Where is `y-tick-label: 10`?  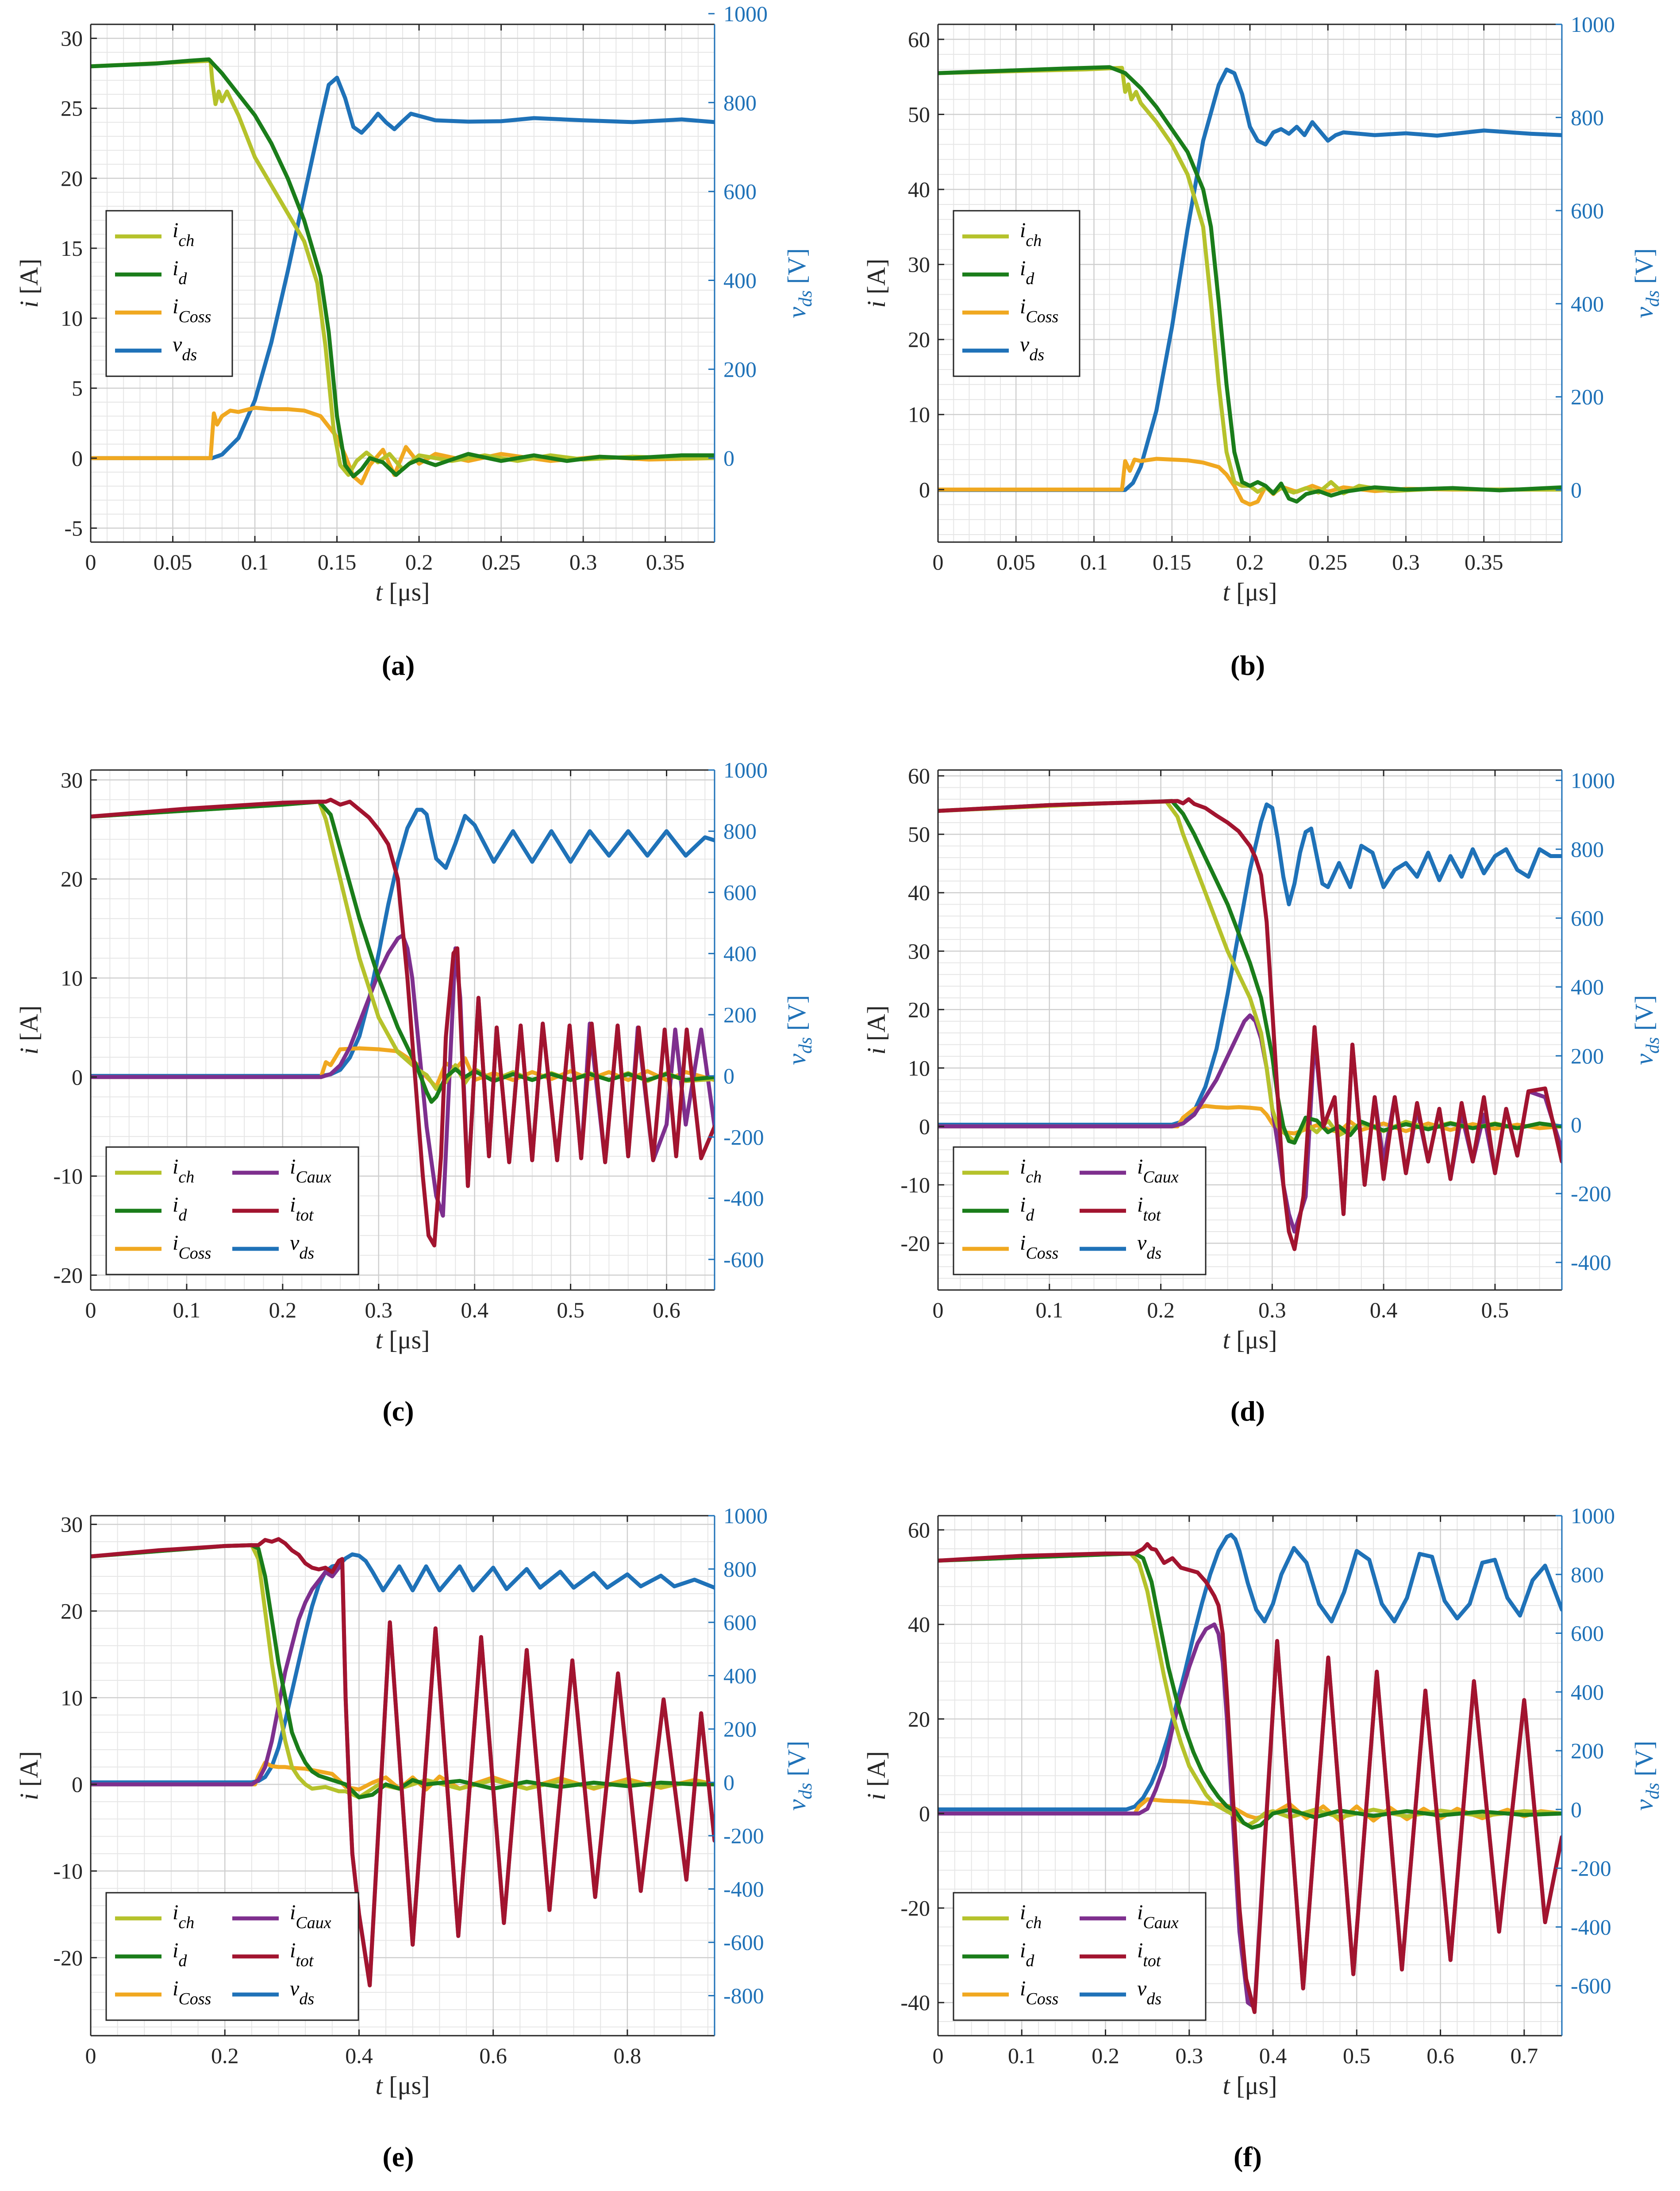 y-tick-label: 10 is located at coordinates (72, 978).